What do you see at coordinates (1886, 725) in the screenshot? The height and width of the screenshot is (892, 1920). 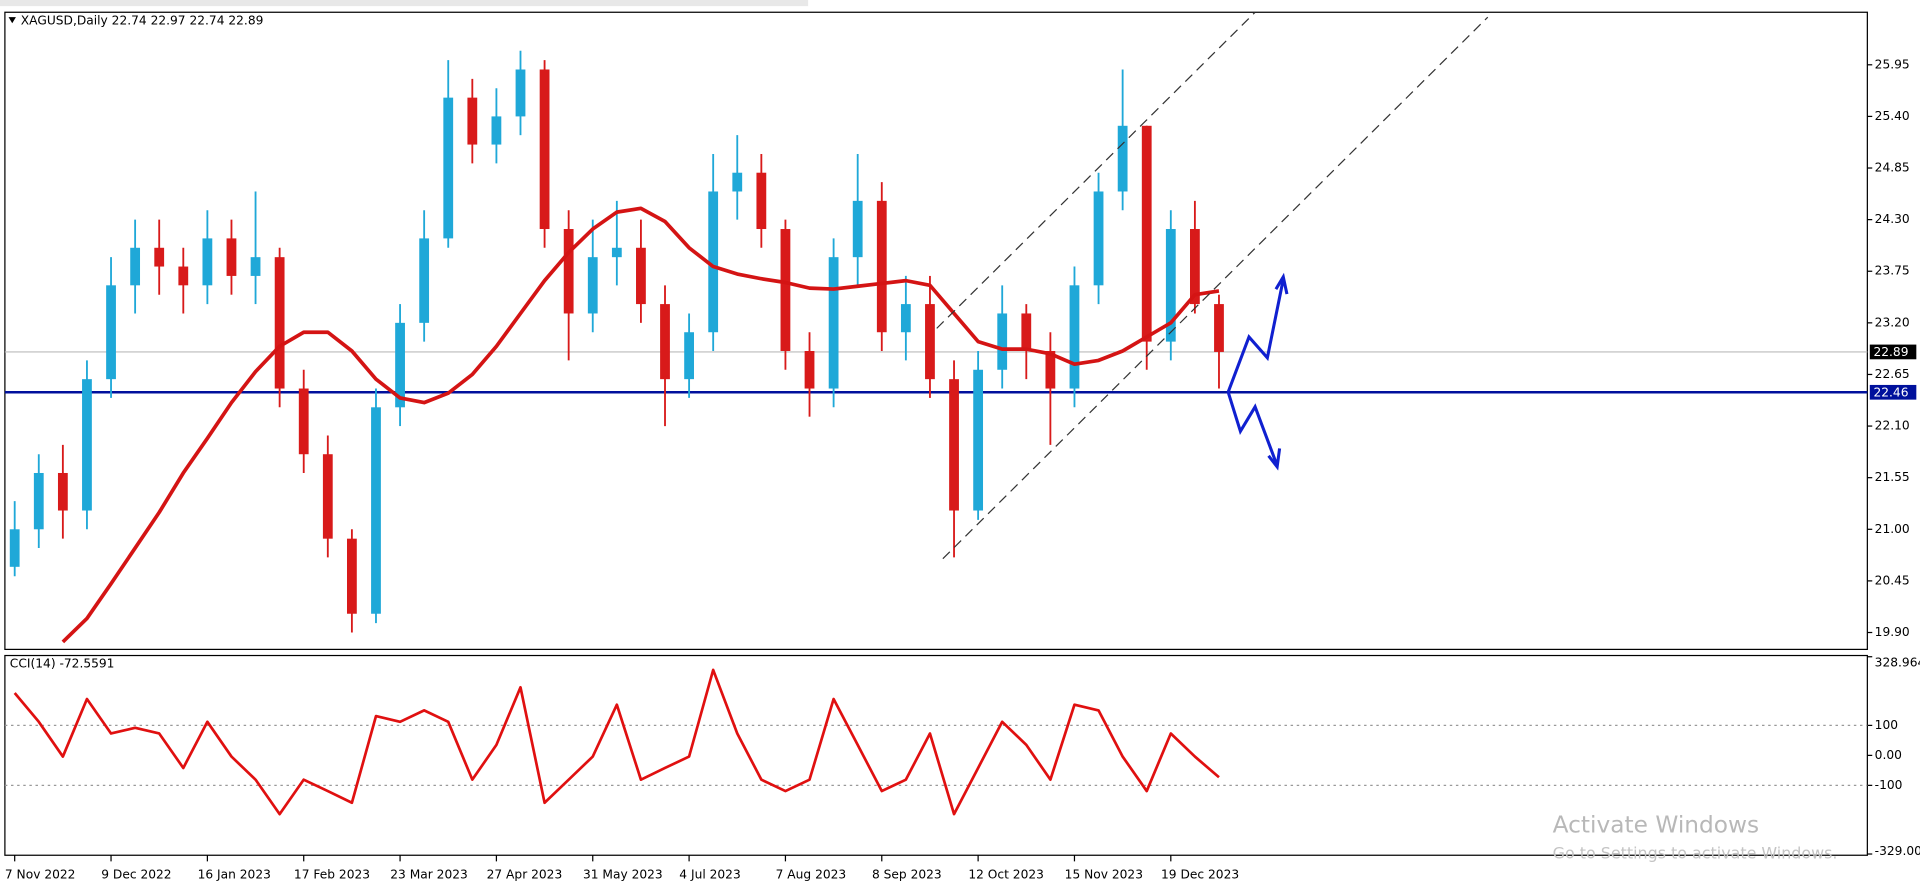 I see `y-tick-label: 100` at bounding box center [1886, 725].